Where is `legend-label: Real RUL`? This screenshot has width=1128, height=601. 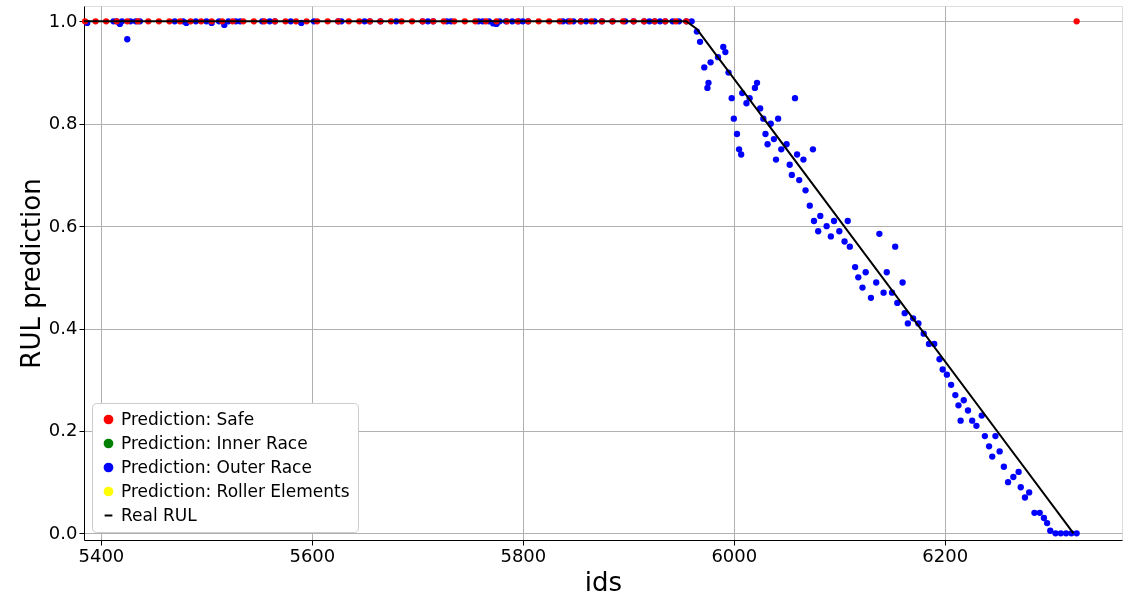
legend-label: Real RUL is located at coordinates (159, 514).